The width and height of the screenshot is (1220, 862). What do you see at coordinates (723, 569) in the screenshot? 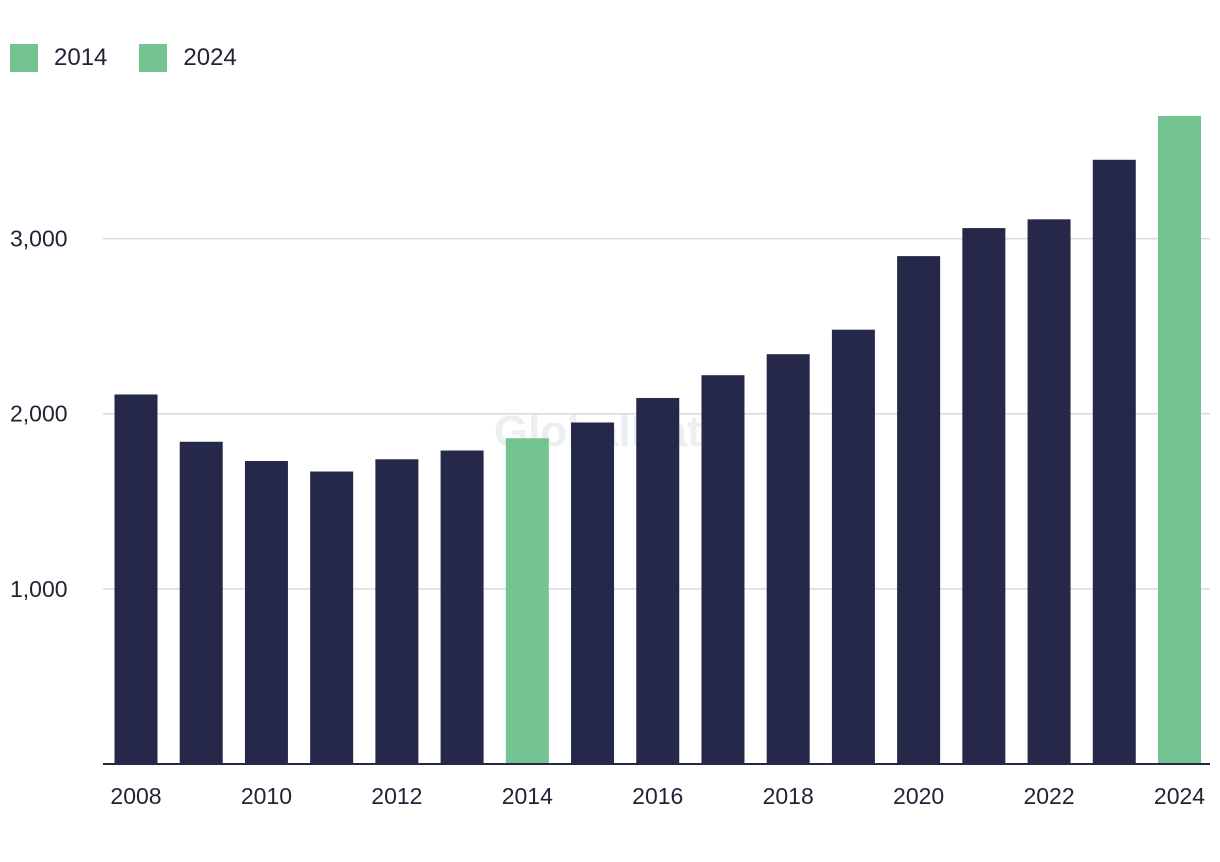
I see `bar-2017` at bounding box center [723, 569].